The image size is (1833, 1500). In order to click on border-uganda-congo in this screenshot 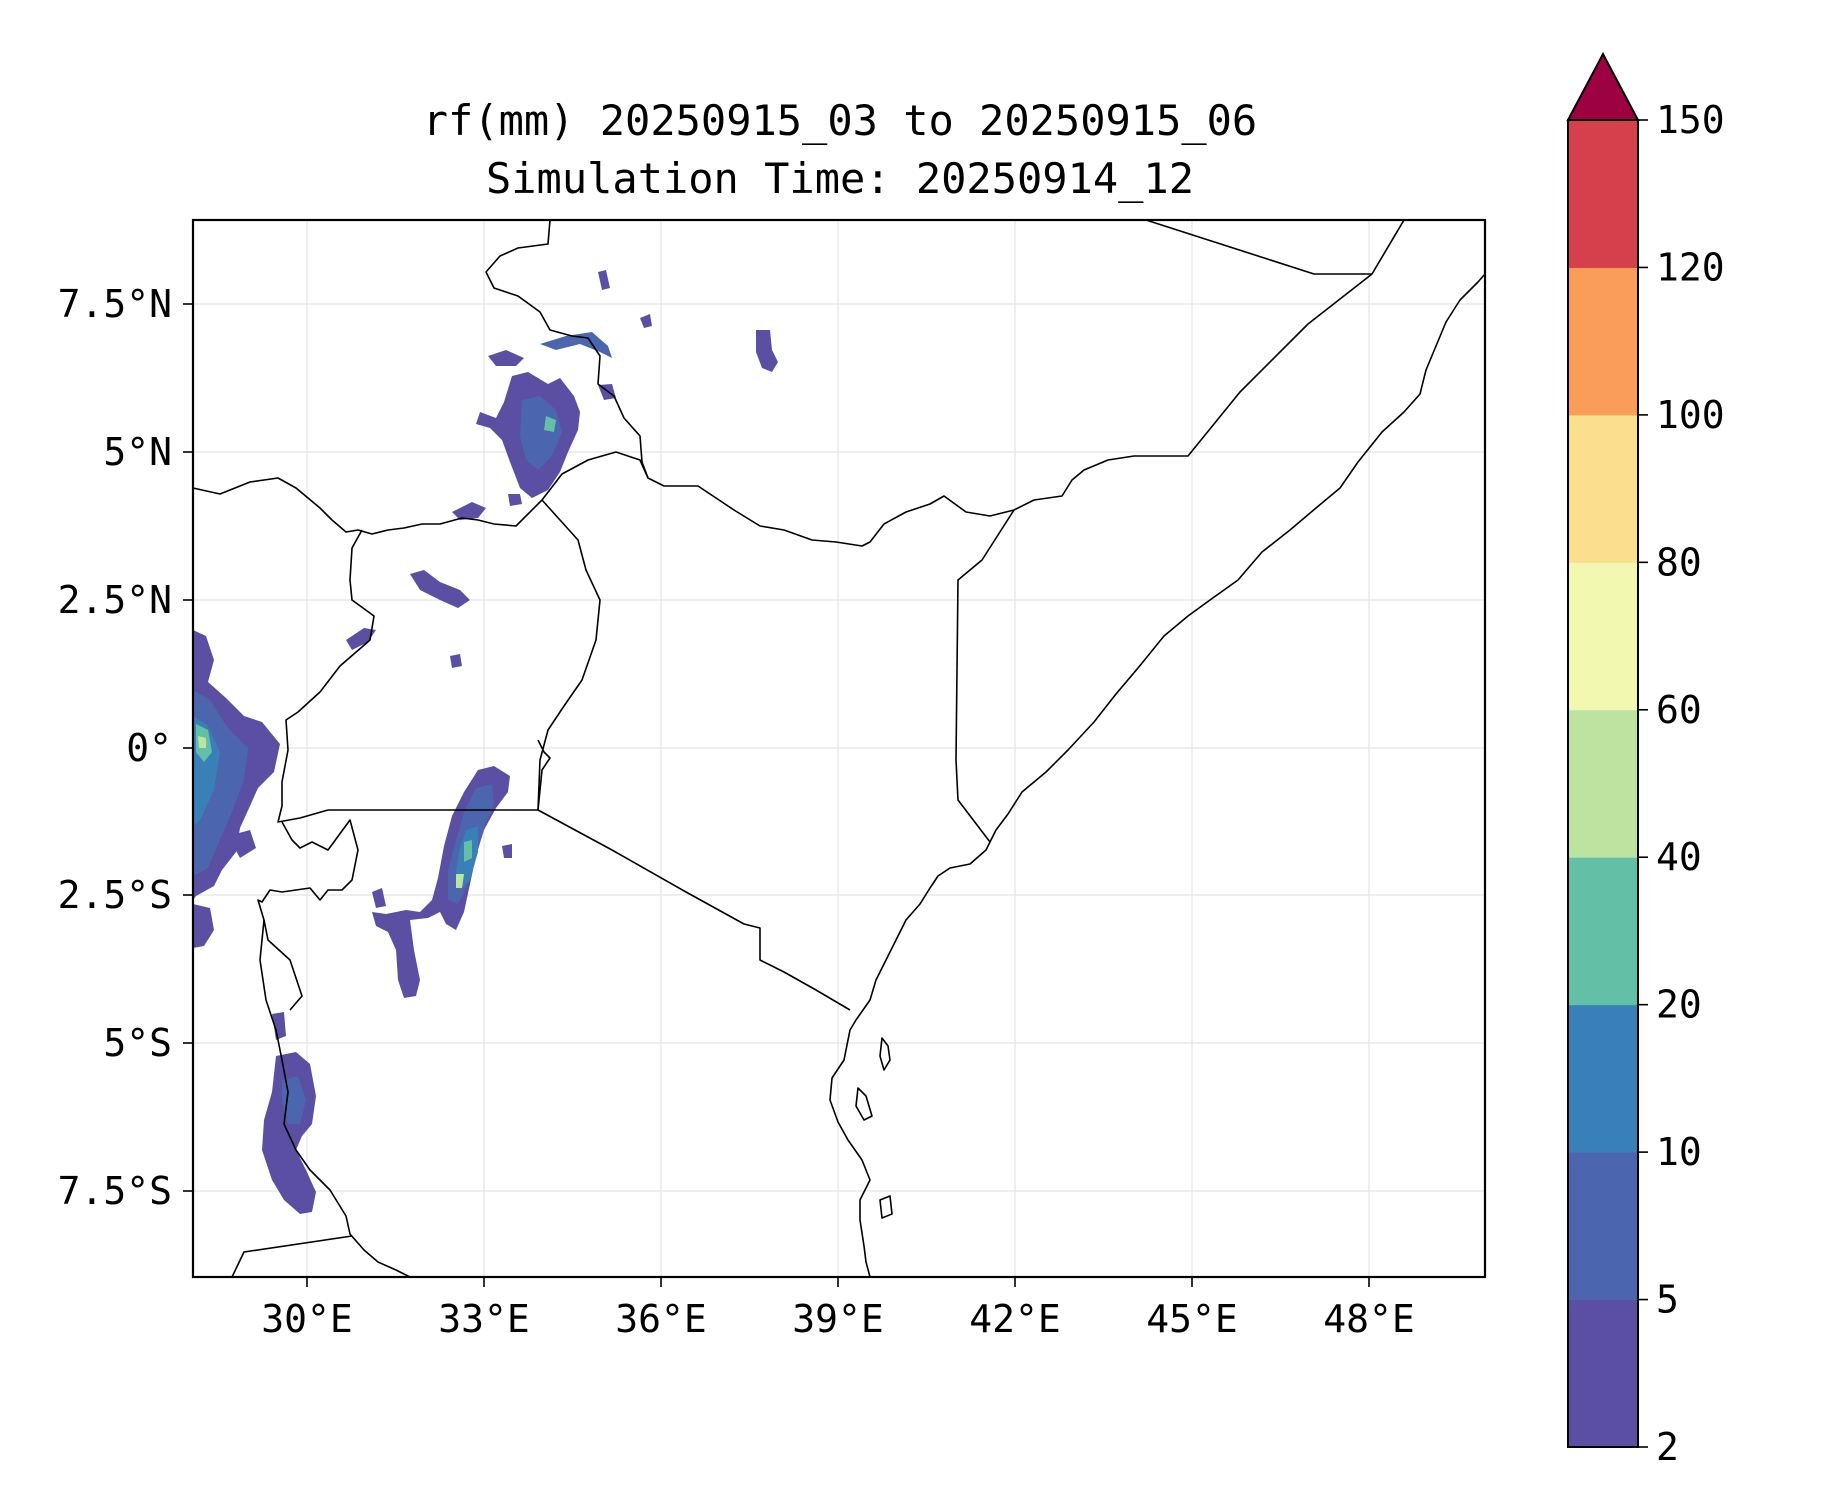, I will do `click(326, 676)`.